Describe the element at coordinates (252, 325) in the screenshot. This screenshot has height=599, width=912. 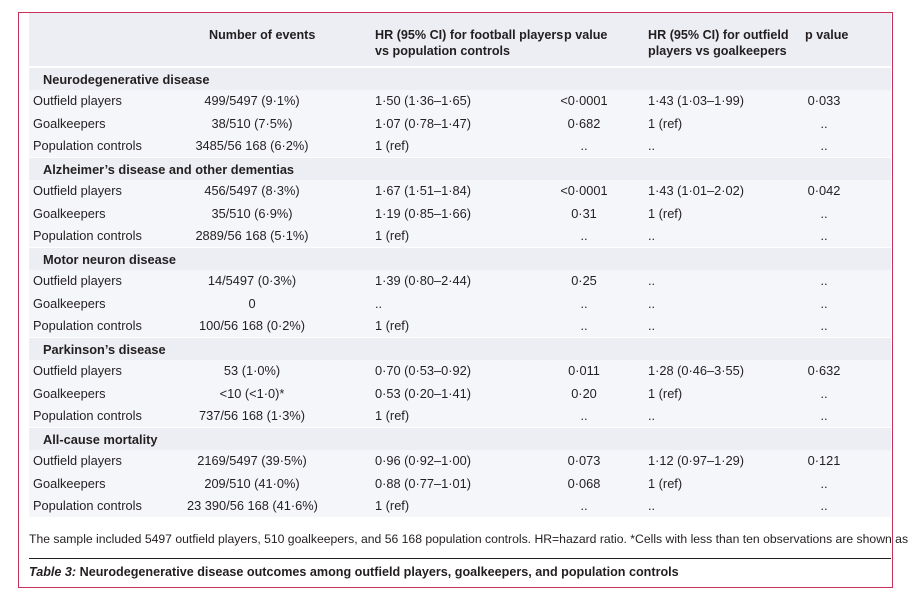
I see `events-cell: 100/56 168 (0·2%)` at that location.